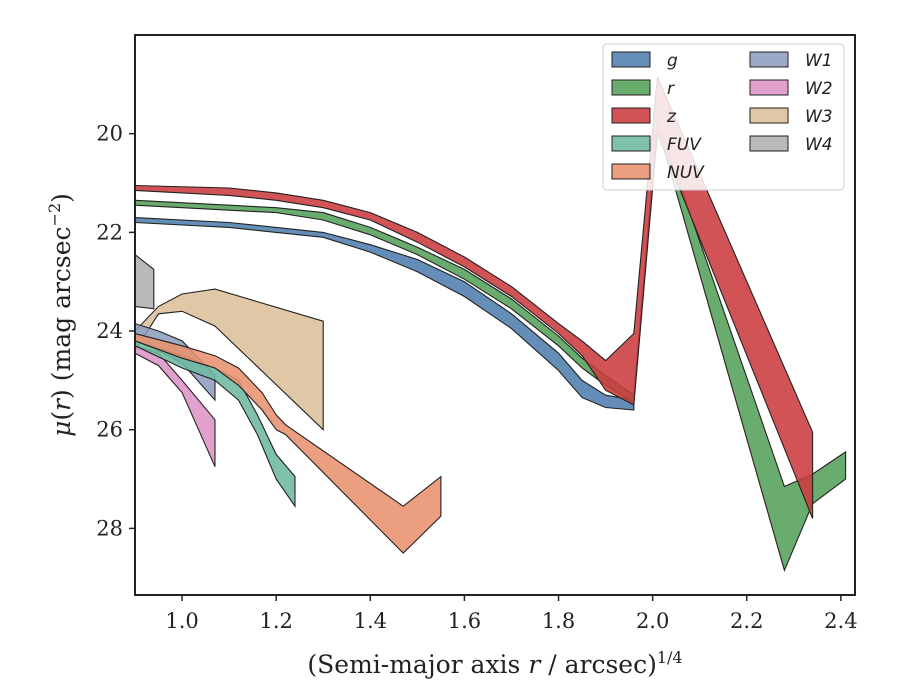 The image size is (900, 700). I want to click on legend-label: W4, so click(819, 145).